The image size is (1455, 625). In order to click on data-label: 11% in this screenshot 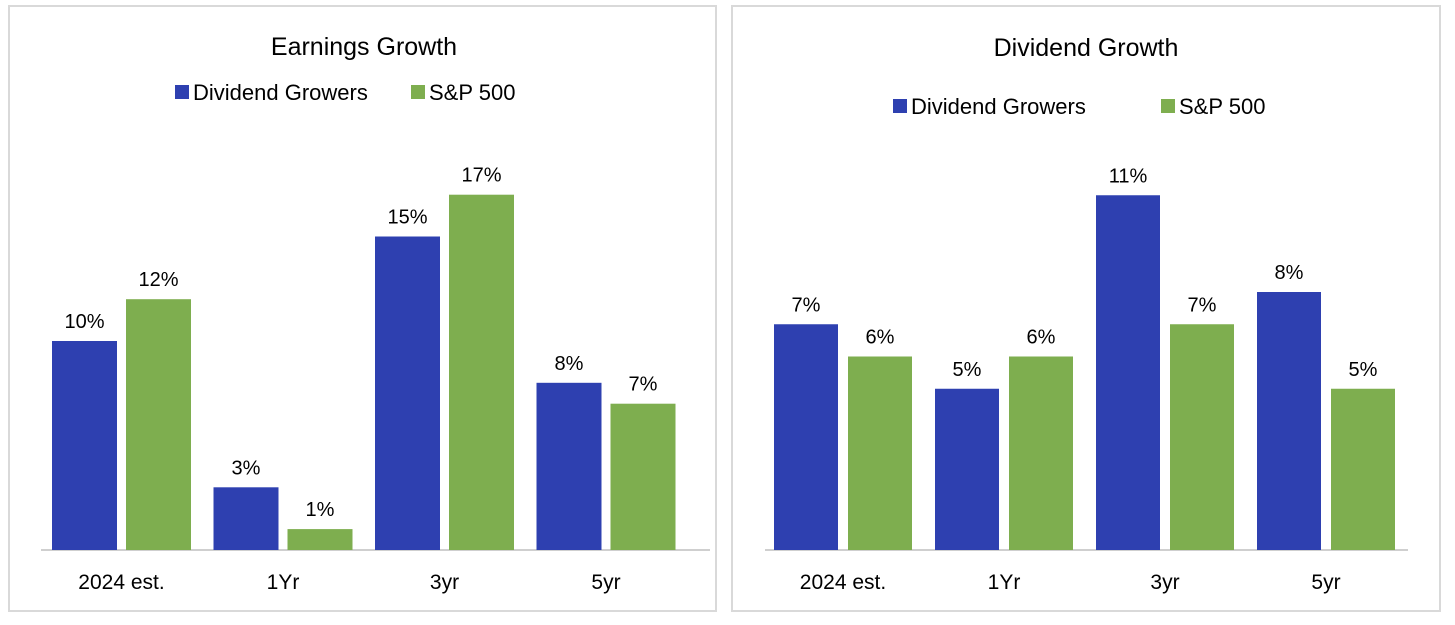, I will do `click(1128, 176)`.